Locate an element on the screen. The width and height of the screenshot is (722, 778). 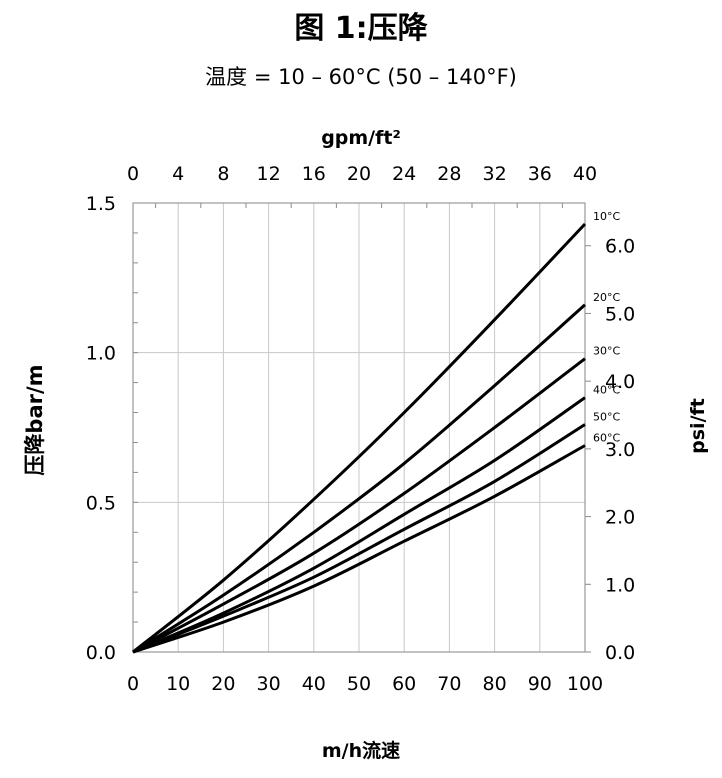
x-tick-label: 20 is located at coordinates (223, 684).